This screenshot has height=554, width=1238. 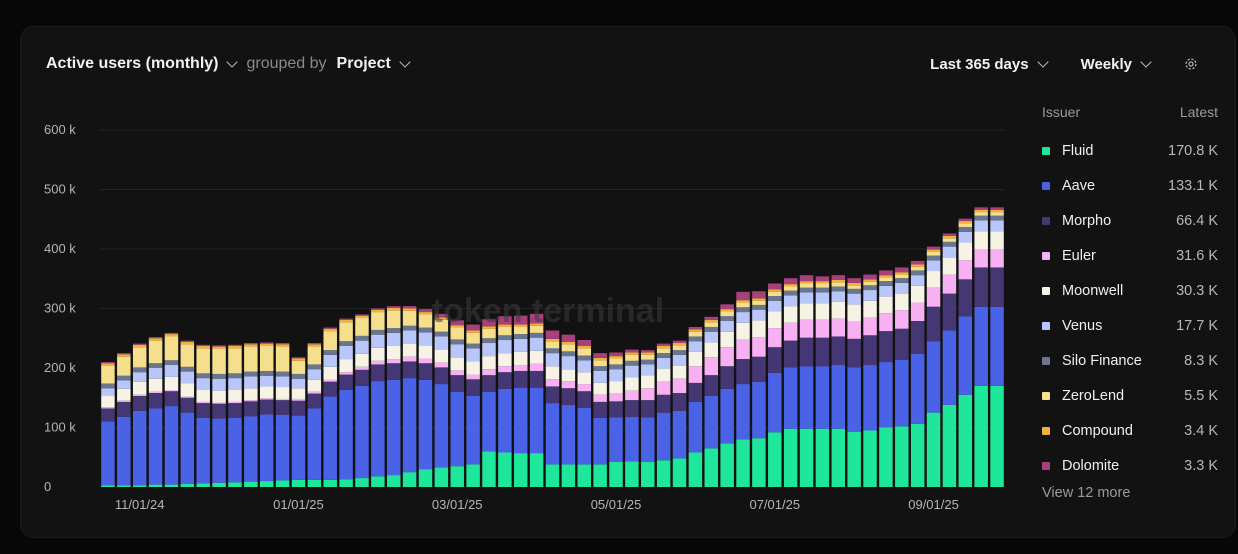 What do you see at coordinates (1193, 150) in the screenshot?
I see `legend-item-value: 170.8 K` at bounding box center [1193, 150].